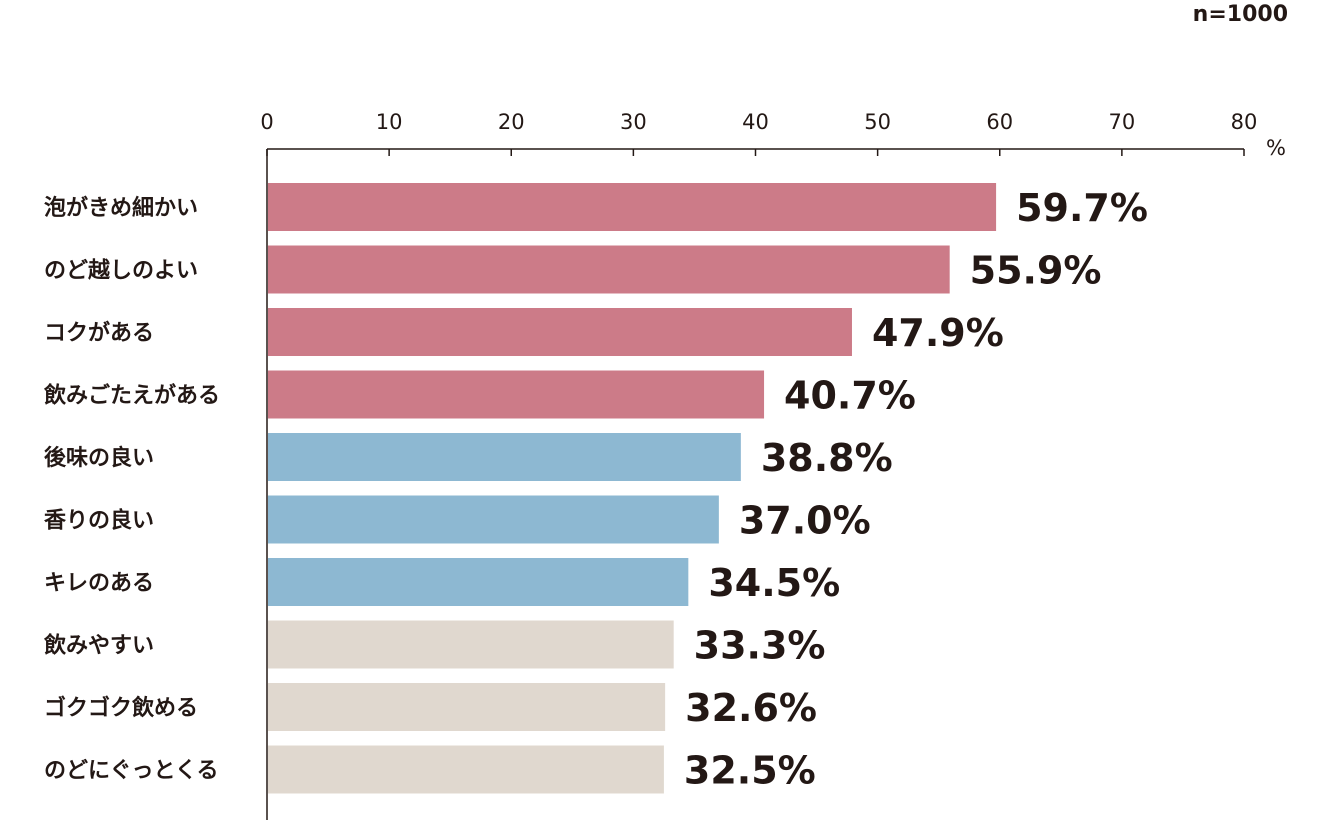  What do you see at coordinates (131, 396) in the screenshot?
I see `category-label: 飲みごたえがある` at bounding box center [131, 396].